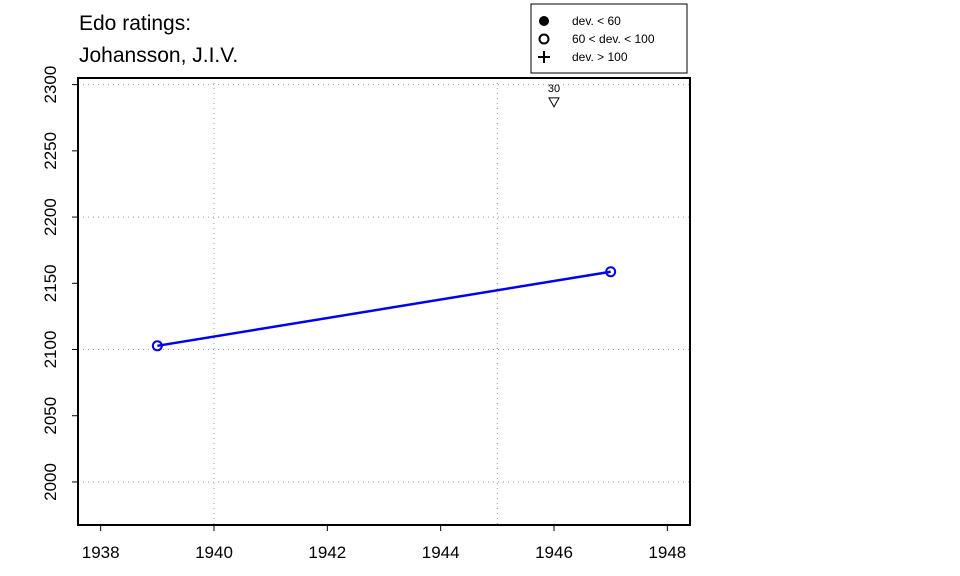  I want to click on y-tick-label: 2000, so click(50, 482).